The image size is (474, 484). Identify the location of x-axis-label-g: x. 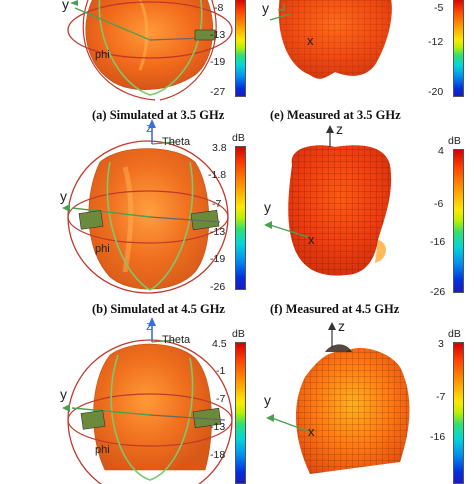
(311, 431).